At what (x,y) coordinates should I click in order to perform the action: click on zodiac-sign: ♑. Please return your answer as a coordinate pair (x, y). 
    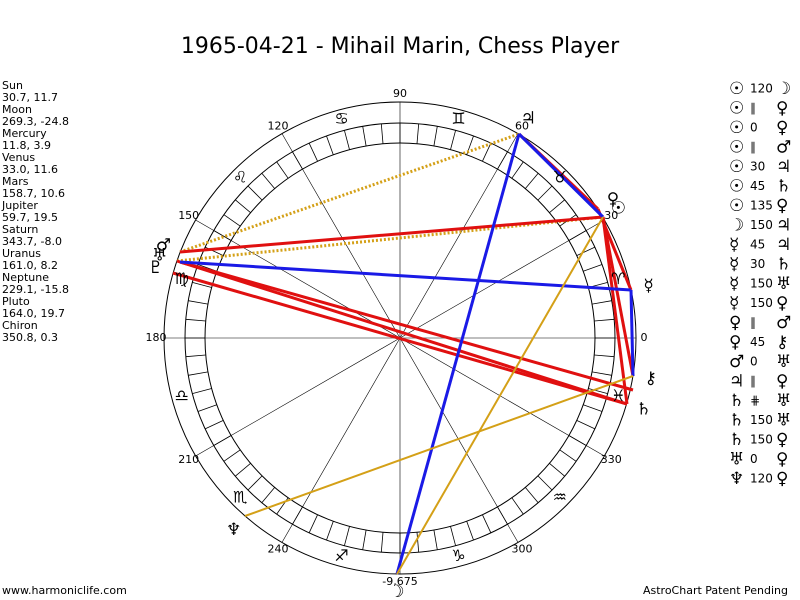
    Looking at the image, I should click on (458, 555).